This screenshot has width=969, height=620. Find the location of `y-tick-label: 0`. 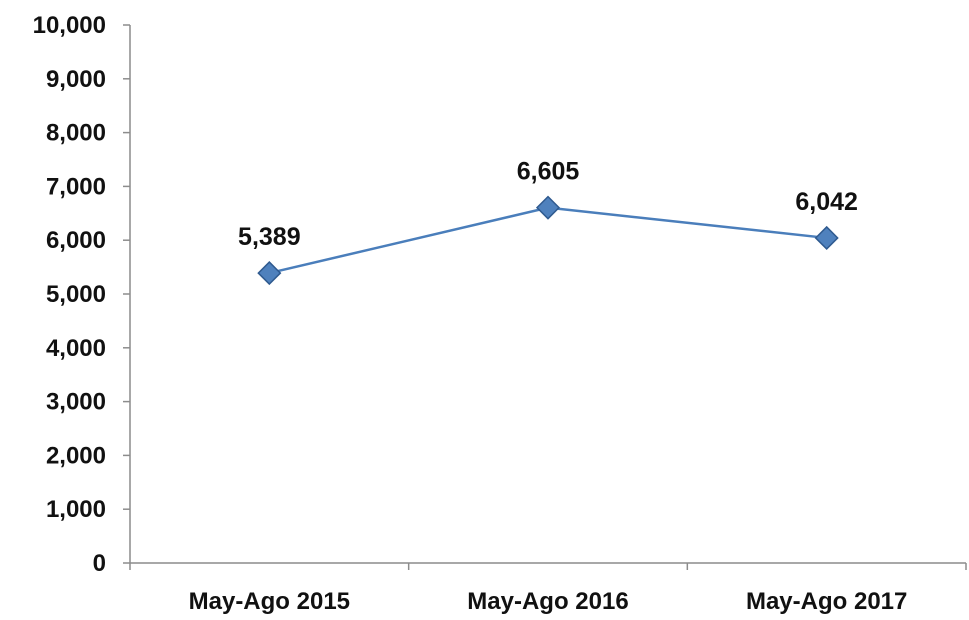

y-tick-label: 0 is located at coordinates (99, 563).